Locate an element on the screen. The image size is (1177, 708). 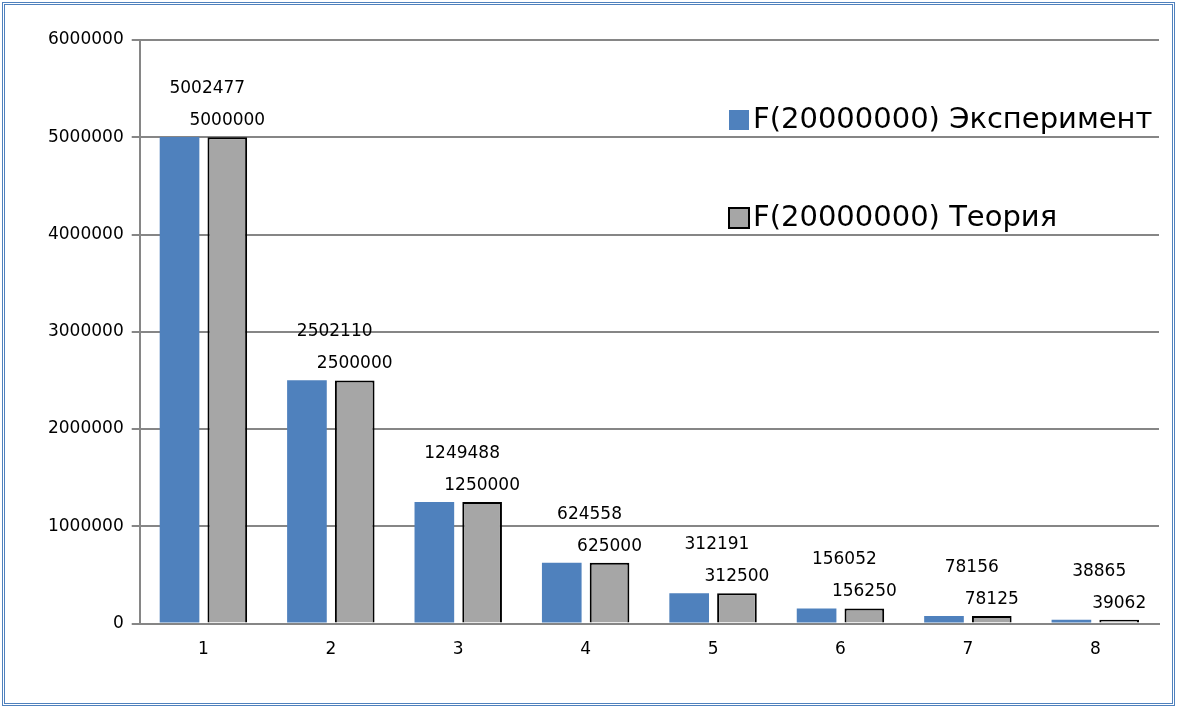
y-tick-label: 6000000 is located at coordinates (85, 38).